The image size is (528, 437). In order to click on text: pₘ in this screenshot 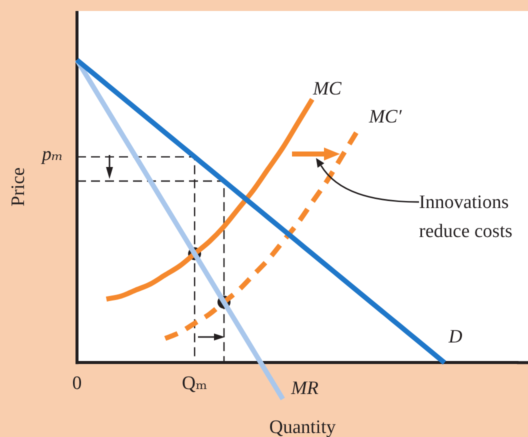, I will do `click(52, 154)`.